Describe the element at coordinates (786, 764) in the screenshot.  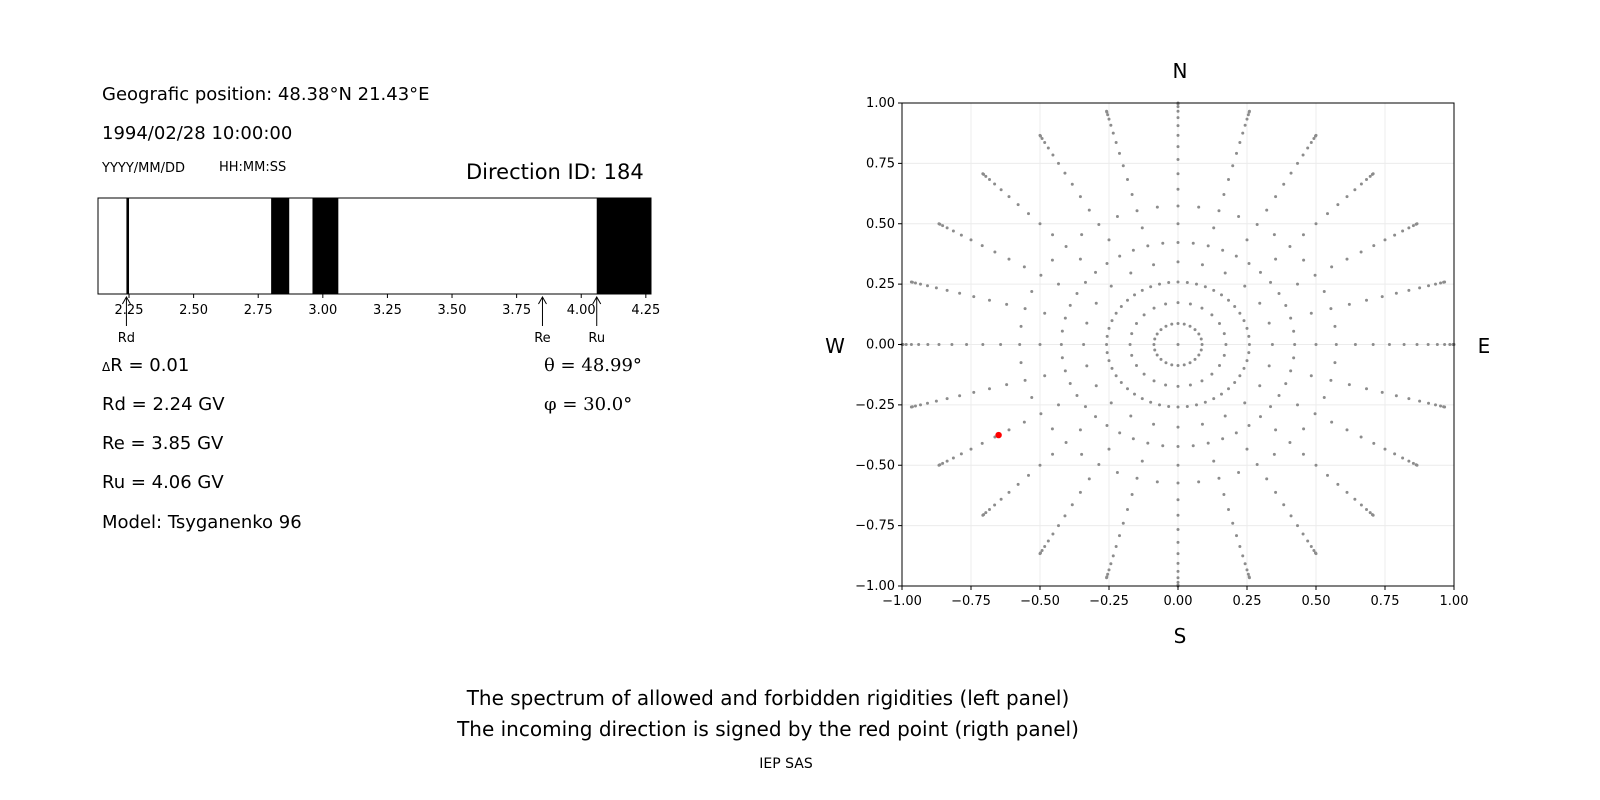
I see `credit: IEP SAS` at that location.